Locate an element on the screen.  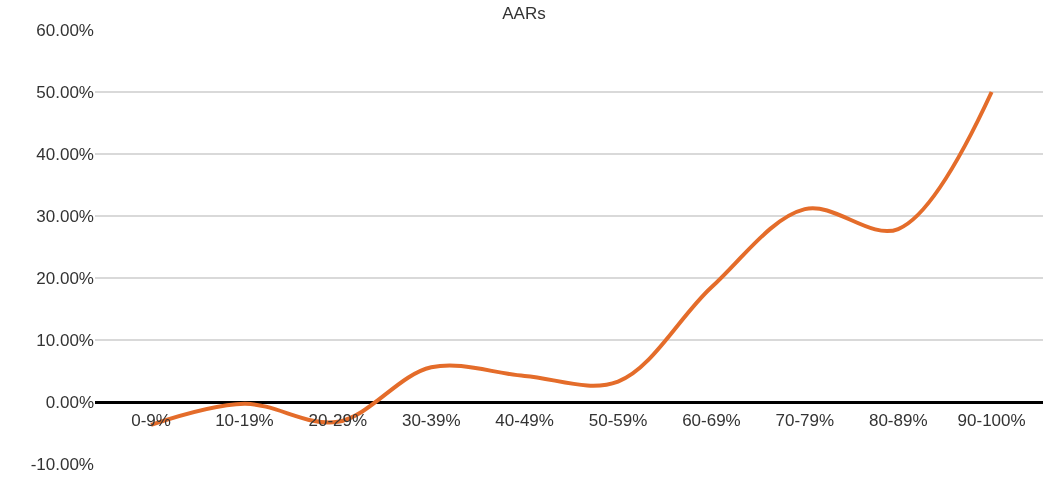
y-tick-label: 10.00% is located at coordinates (65, 340).